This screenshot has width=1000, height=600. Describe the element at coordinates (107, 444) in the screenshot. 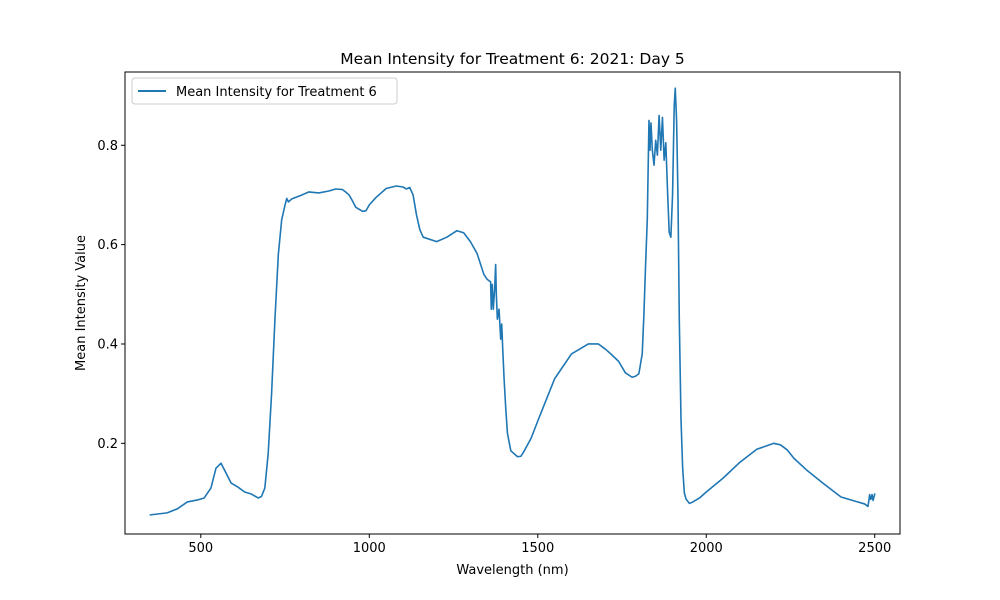

I see `y-tick-label: 0.2` at that location.